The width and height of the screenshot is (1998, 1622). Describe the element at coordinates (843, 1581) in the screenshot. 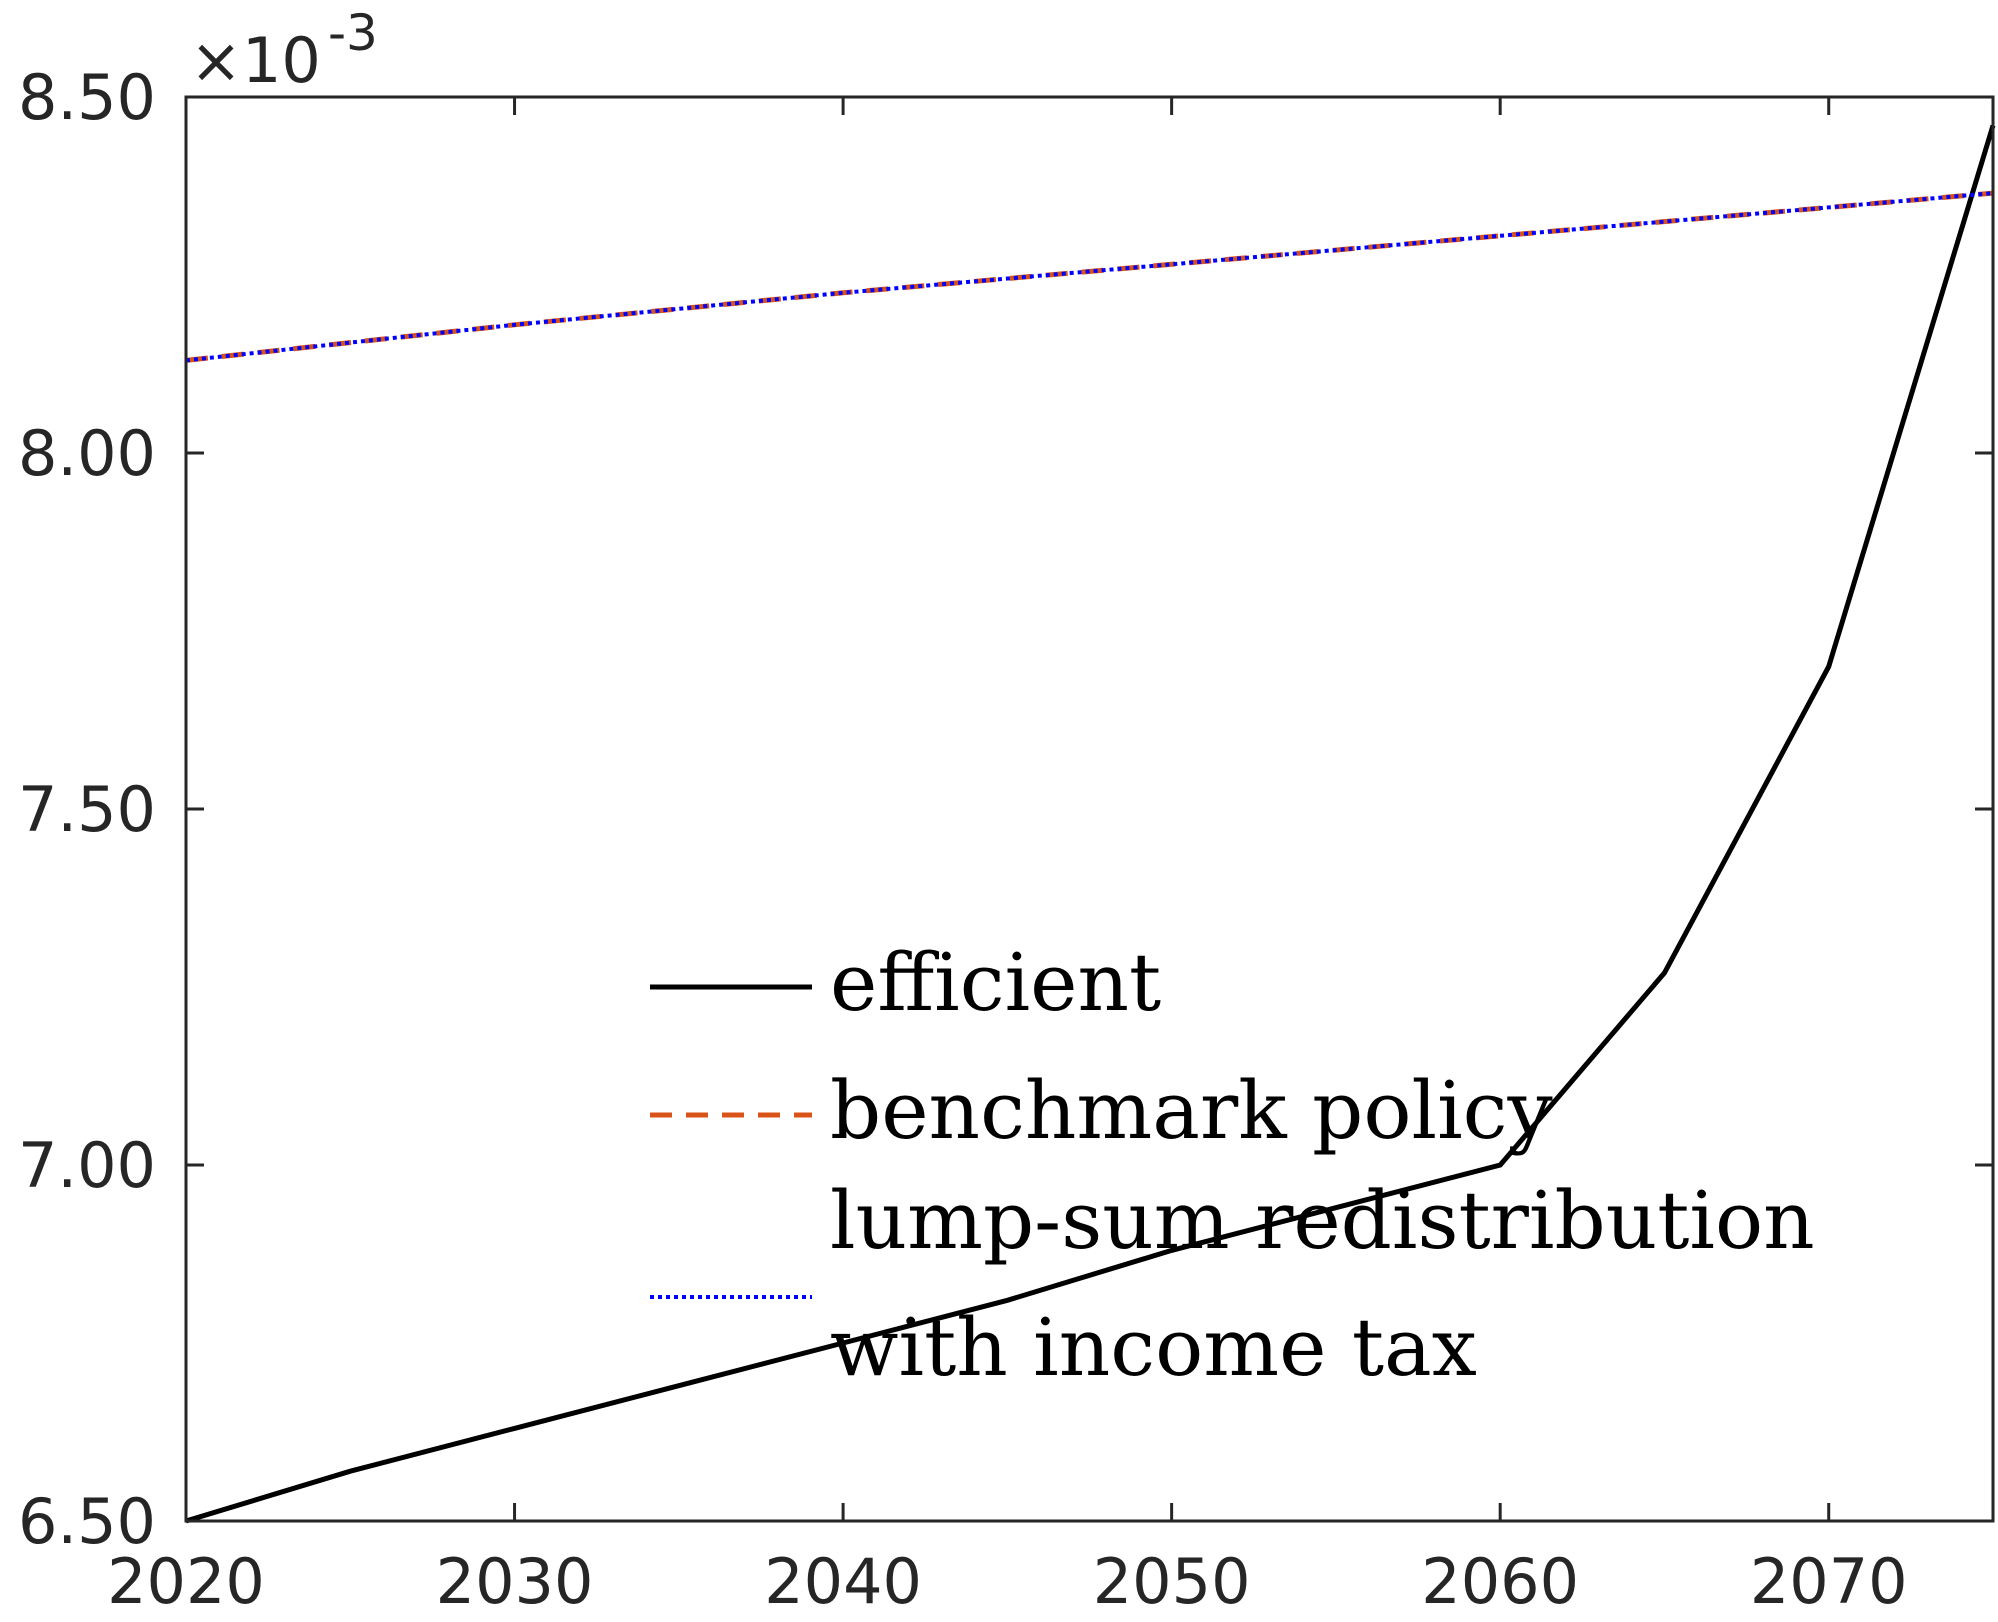

I see `x-tick-label: 2040` at that location.